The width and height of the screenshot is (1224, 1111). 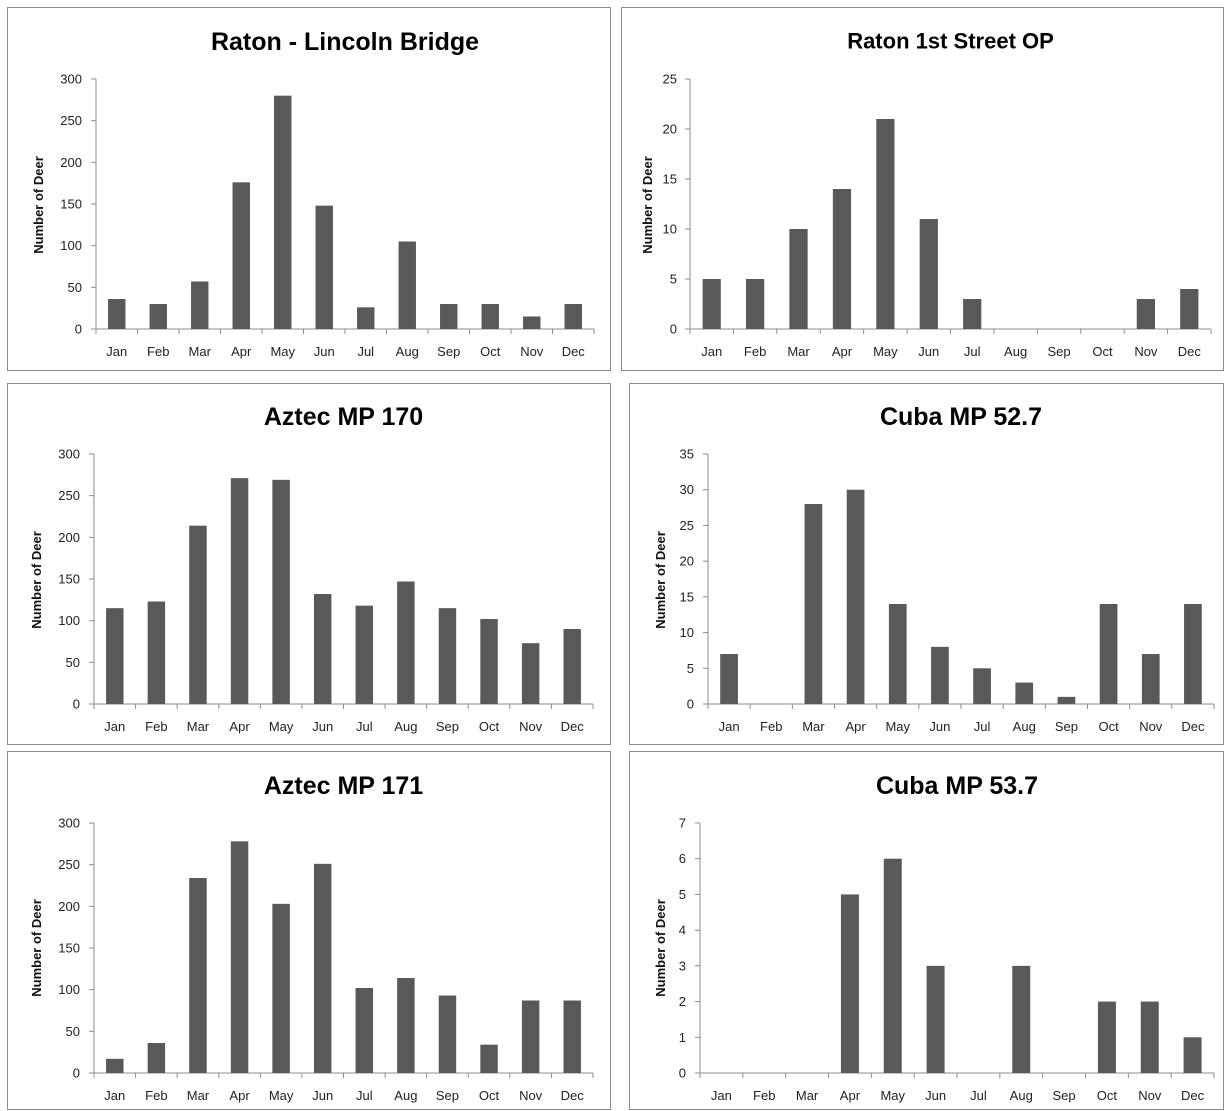 What do you see at coordinates (687, 561) in the screenshot?
I see `y-tick-label: 20` at bounding box center [687, 561].